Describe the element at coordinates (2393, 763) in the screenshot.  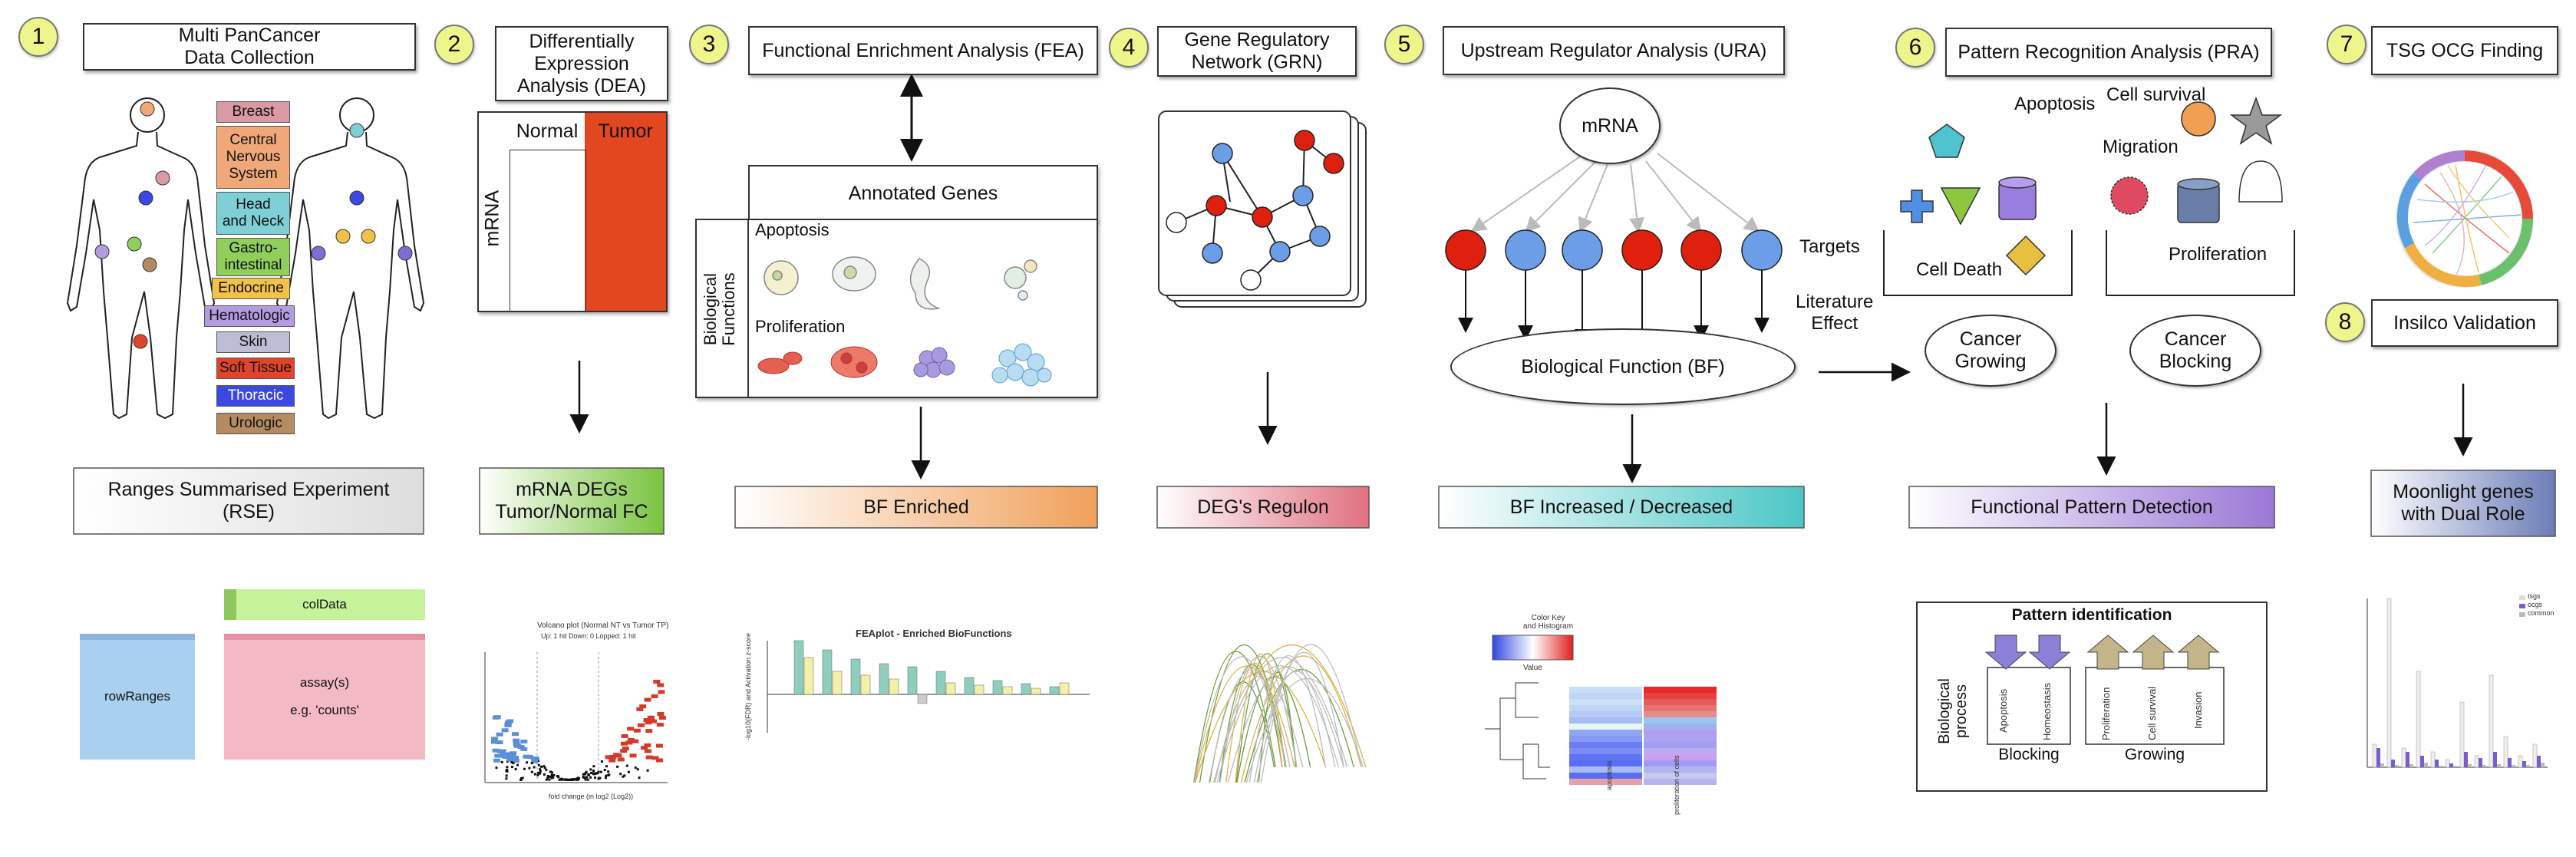
I see `moon-bar-ocg` at that location.